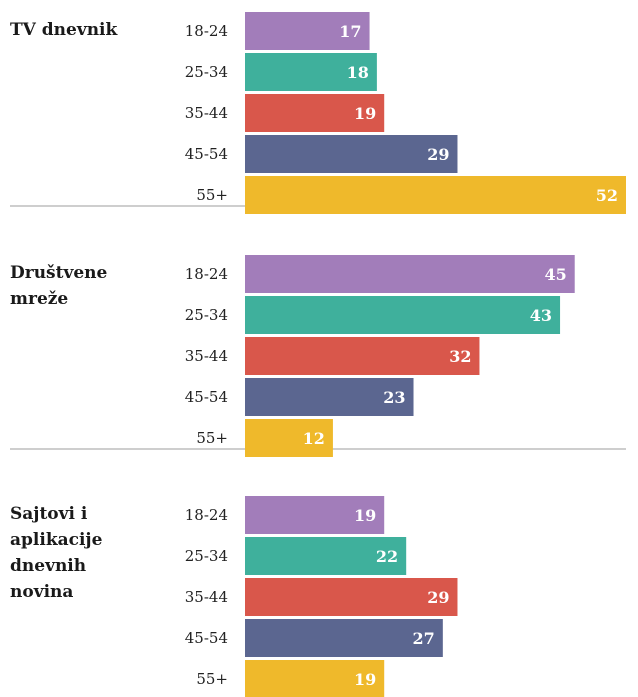 The image size is (638, 697). What do you see at coordinates (555, 274) in the screenshot?
I see `value-label: 45` at bounding box center [555, 274].